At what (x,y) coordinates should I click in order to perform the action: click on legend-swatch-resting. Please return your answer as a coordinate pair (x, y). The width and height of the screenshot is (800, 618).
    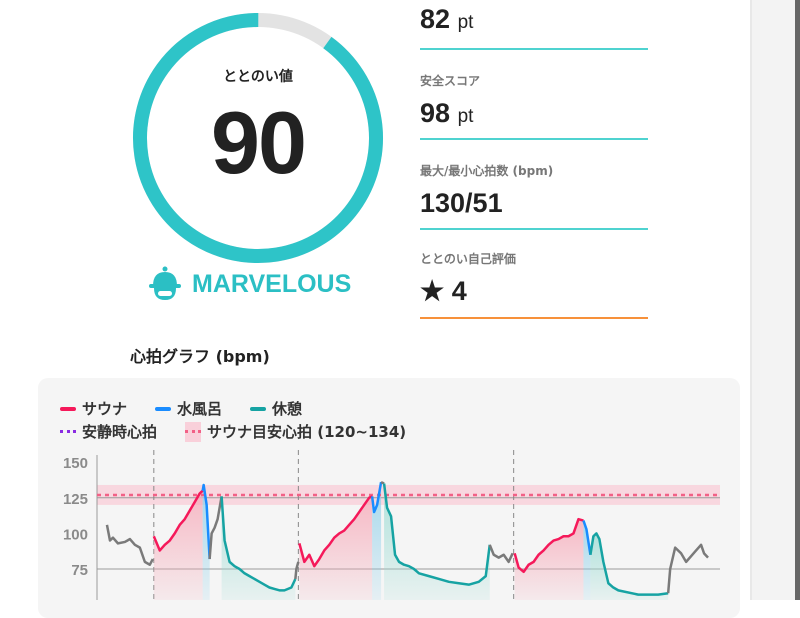
    Looking at the image, I should click on (68, 431).